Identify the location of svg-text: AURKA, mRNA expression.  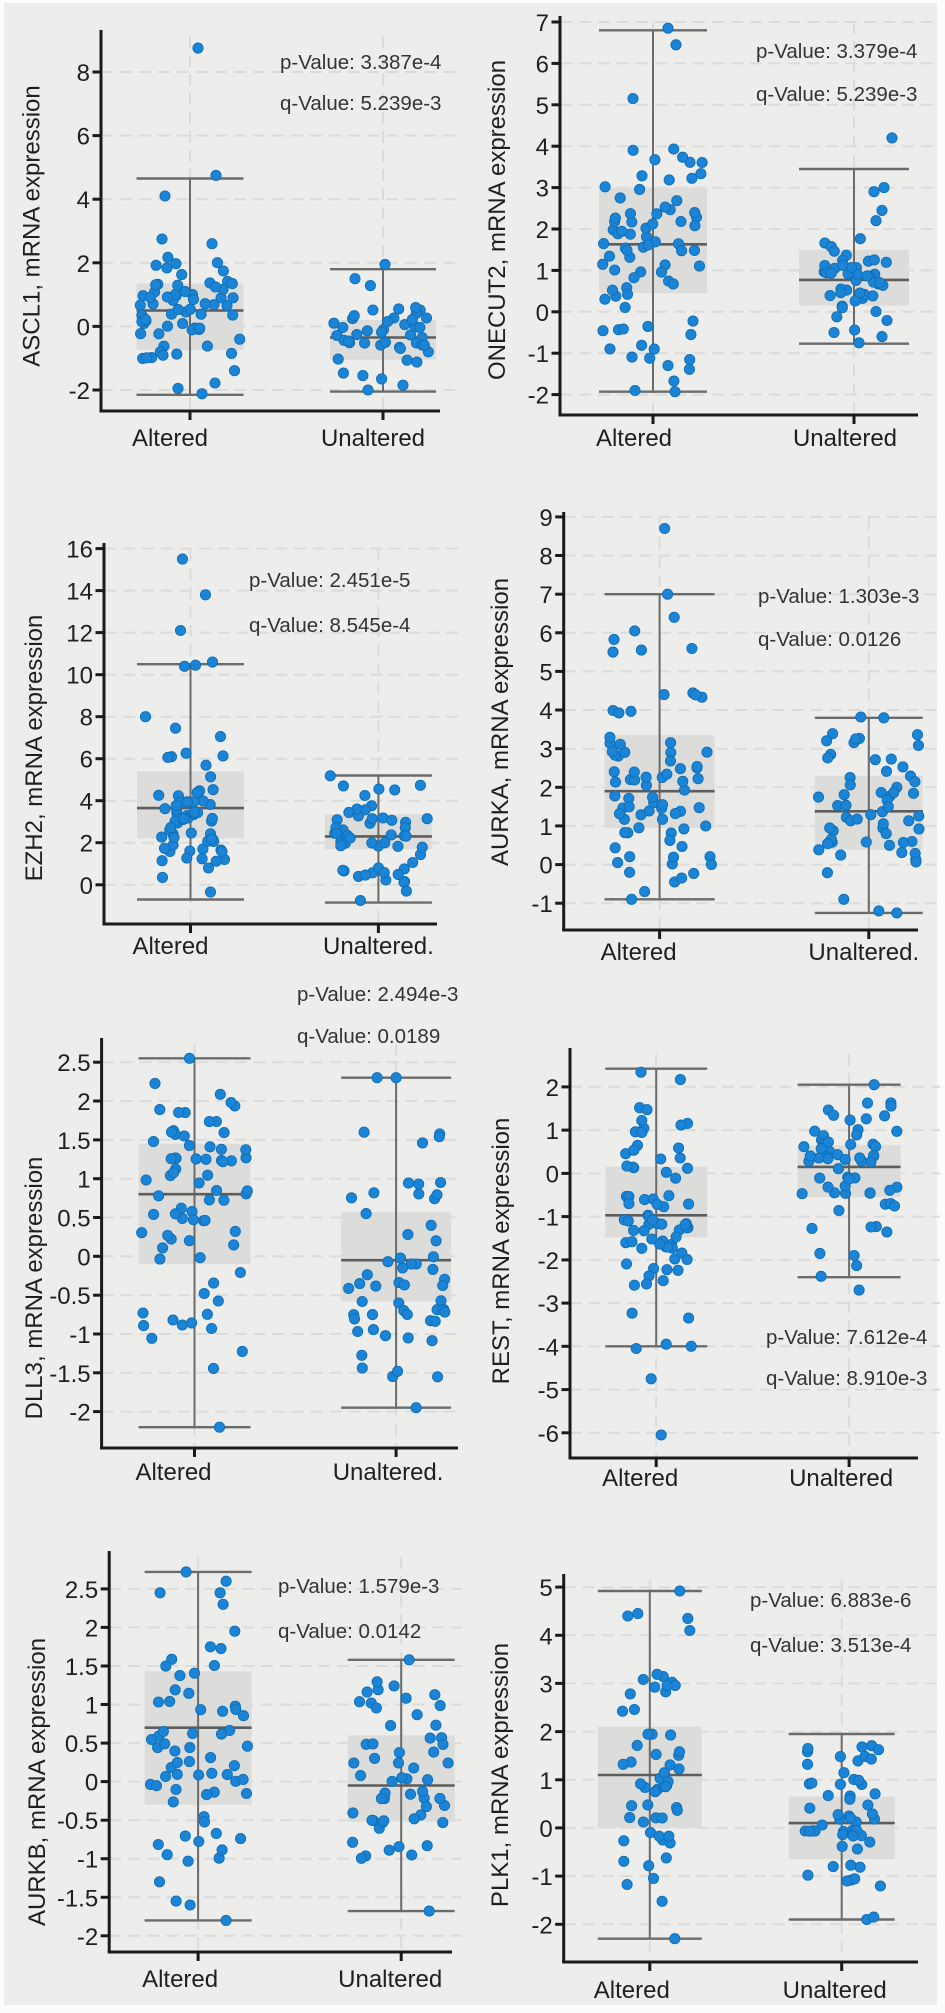
(500, 722).